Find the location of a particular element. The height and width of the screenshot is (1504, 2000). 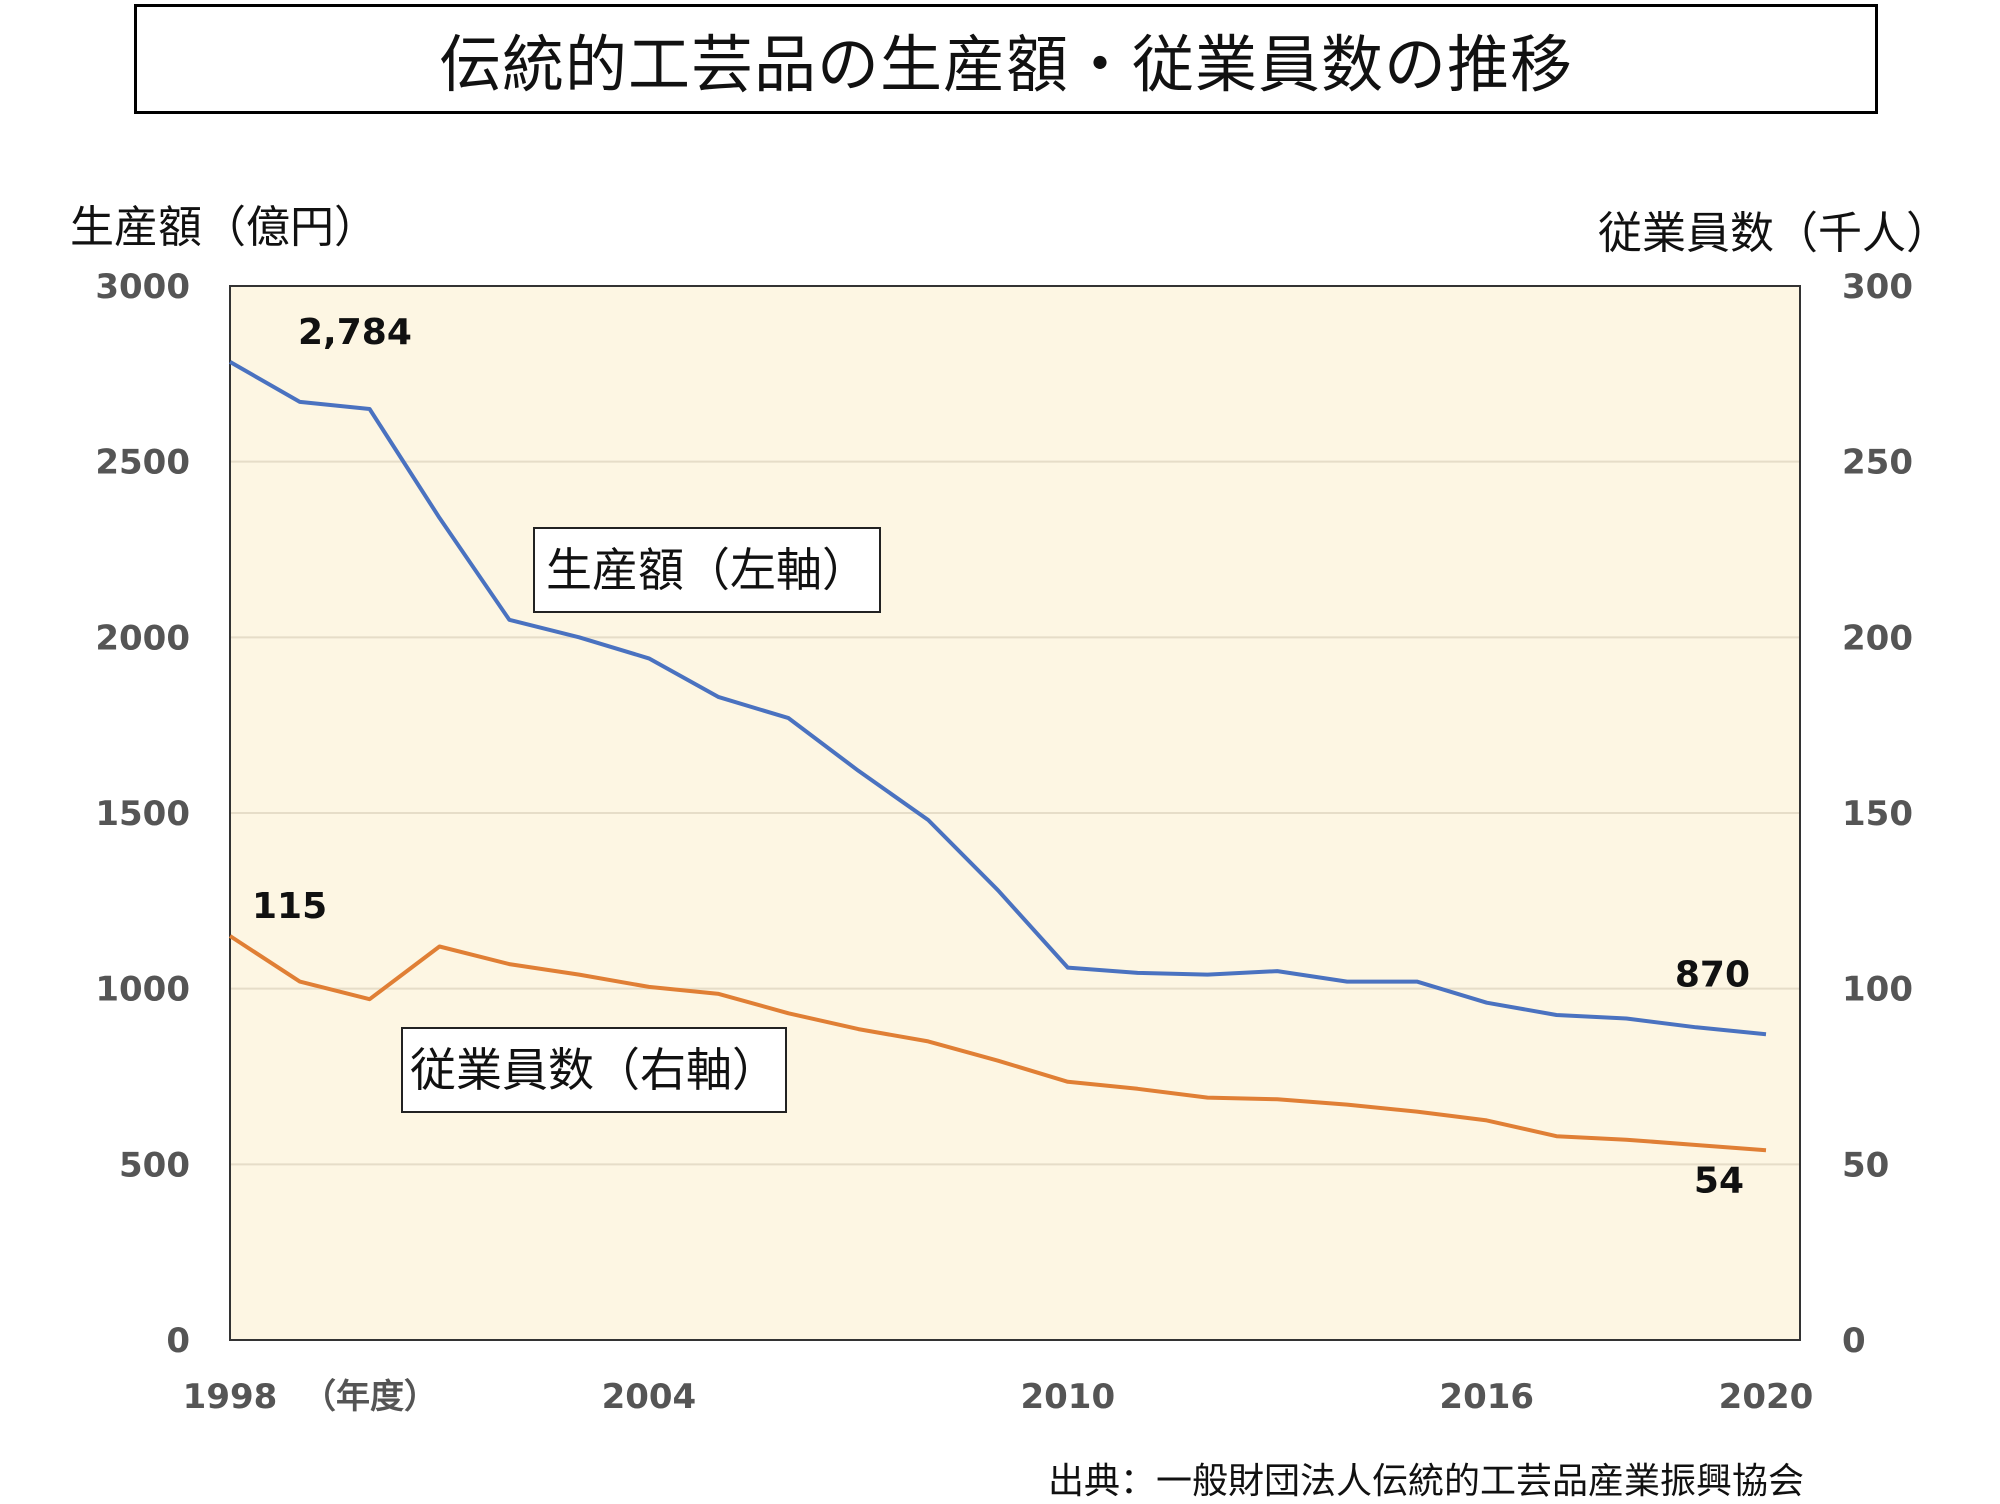

source-note: 出典：一般財団法人伝統的工芸品産業振興協会 is located at coordinates (1426, 1481).